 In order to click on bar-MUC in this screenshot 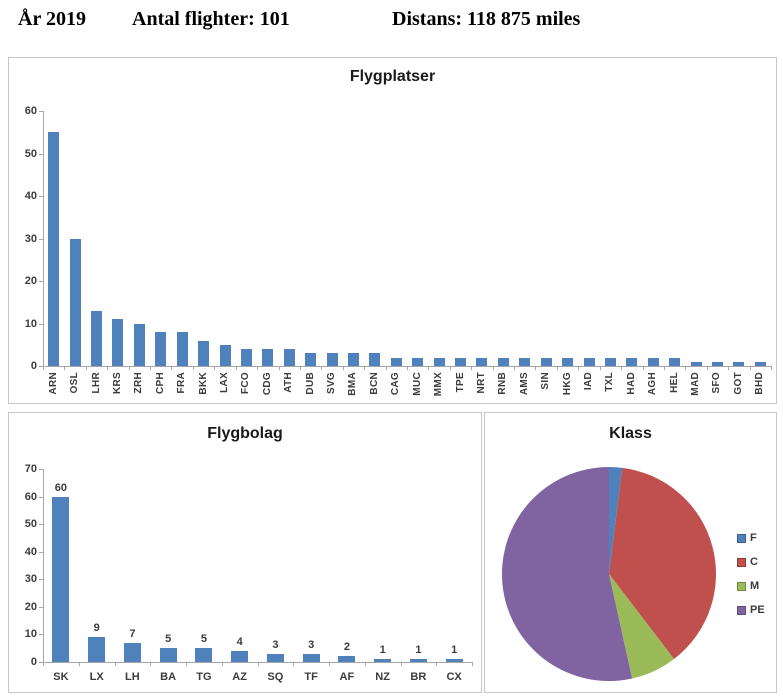, I will do `click(418, 361)`.